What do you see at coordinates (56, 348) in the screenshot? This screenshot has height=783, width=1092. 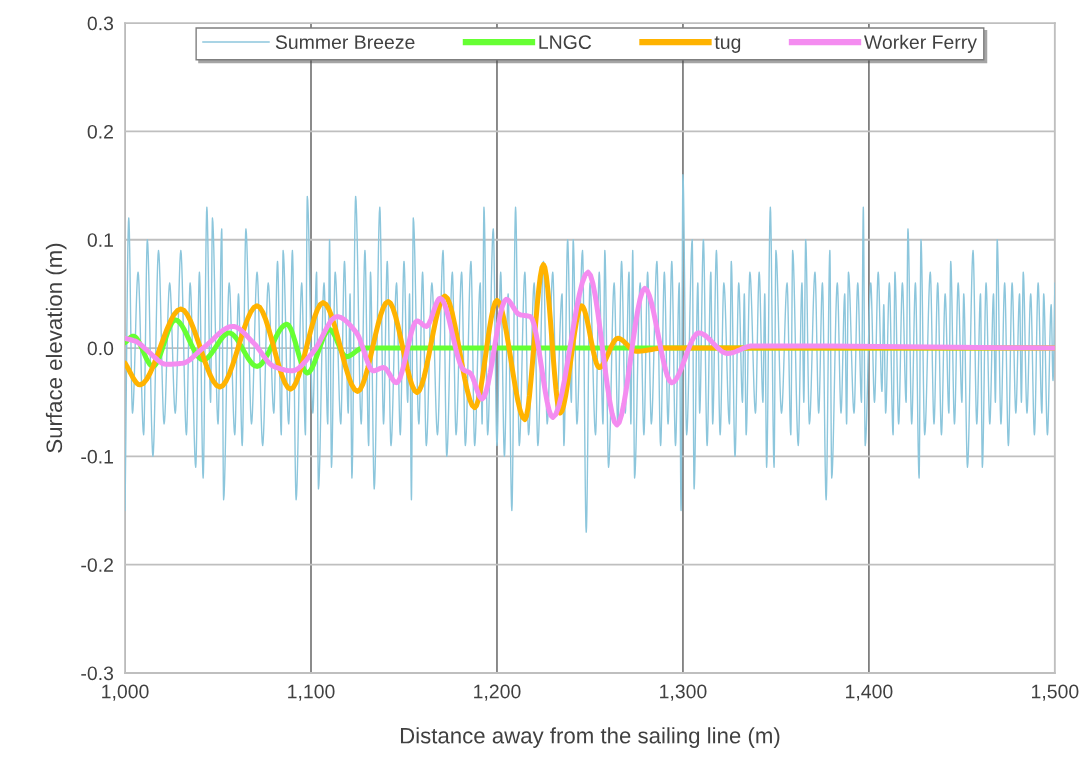 I see `y-axis-title: Surface elevation (m)` at bounding box center [56, 348].